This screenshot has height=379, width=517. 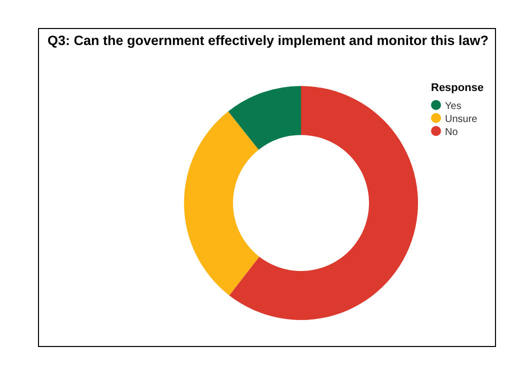 What do you see at coordinates (268, 40) in the screenshot?
I see `chart-title: Q3: Can the government effectively implement and monitor this law?` at bounding box center [268, 40].